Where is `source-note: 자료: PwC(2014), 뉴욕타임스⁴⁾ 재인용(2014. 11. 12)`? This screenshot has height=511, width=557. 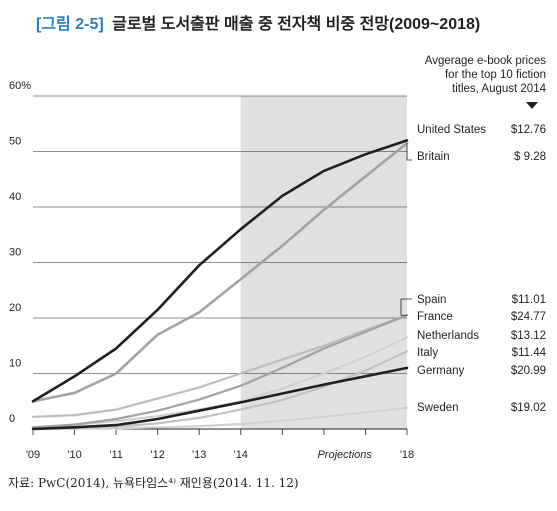
source-note: 자료: PwC(2014), 뉴욕타임스⁴⁾ 재인용(2014. 11. 12) is located at coordinates (153, 483).